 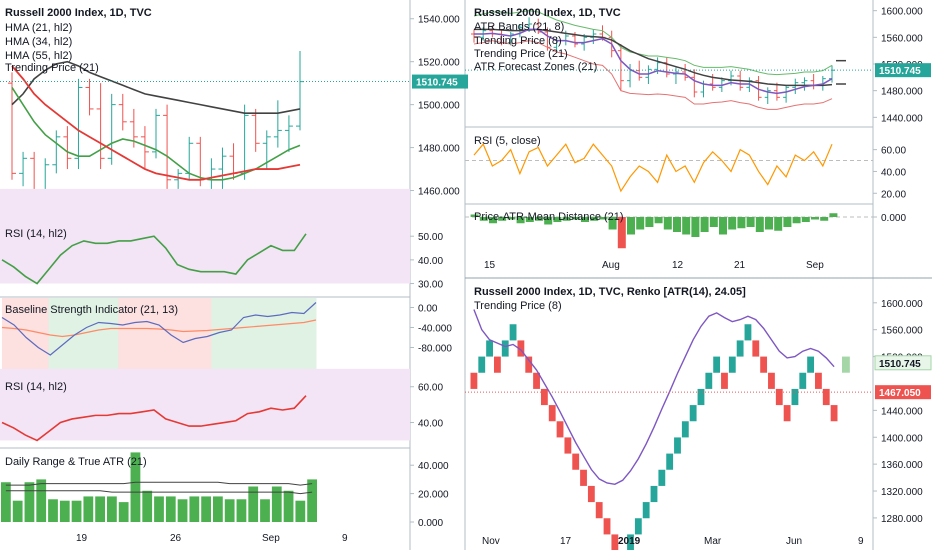 What do you see at coordinates (535, 67) in the screenshot?
I see `legend-forecast-zones: ATR Forecast Zones (21)` at bounding box center [535, 67].